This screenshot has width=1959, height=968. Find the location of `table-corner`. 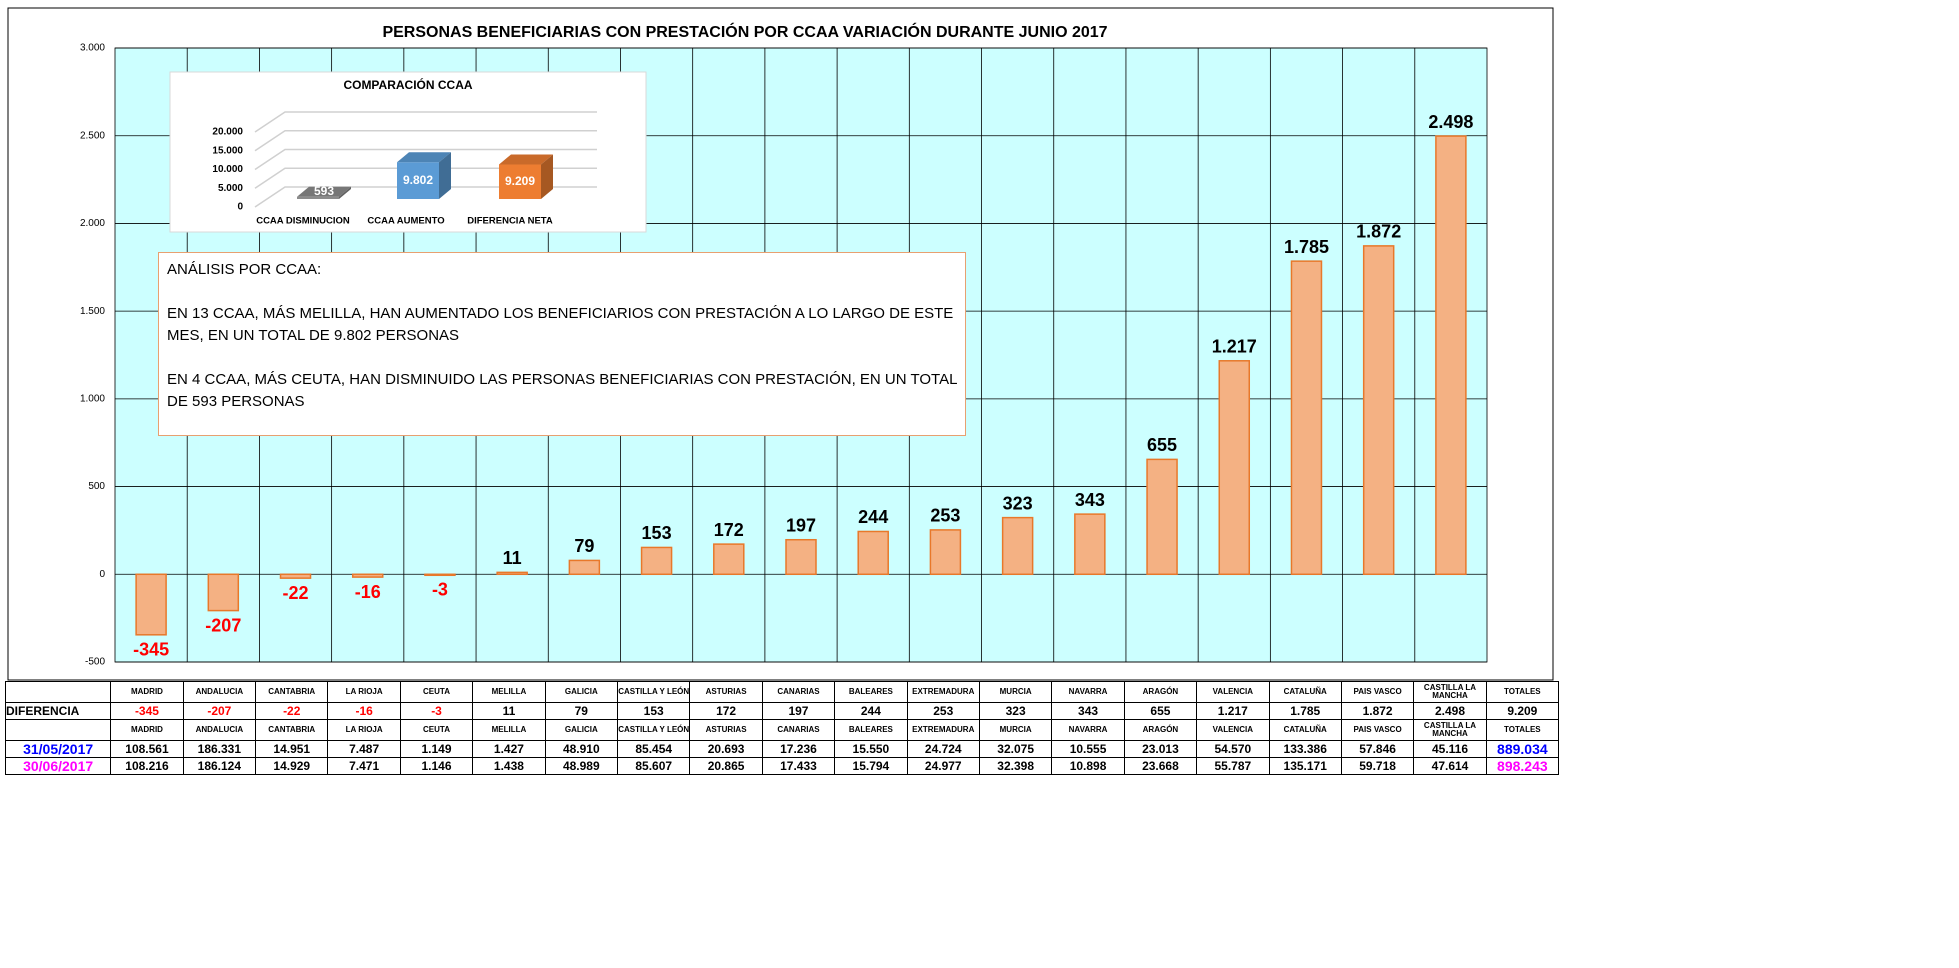

table-corner is located at coordinates (58, 692).